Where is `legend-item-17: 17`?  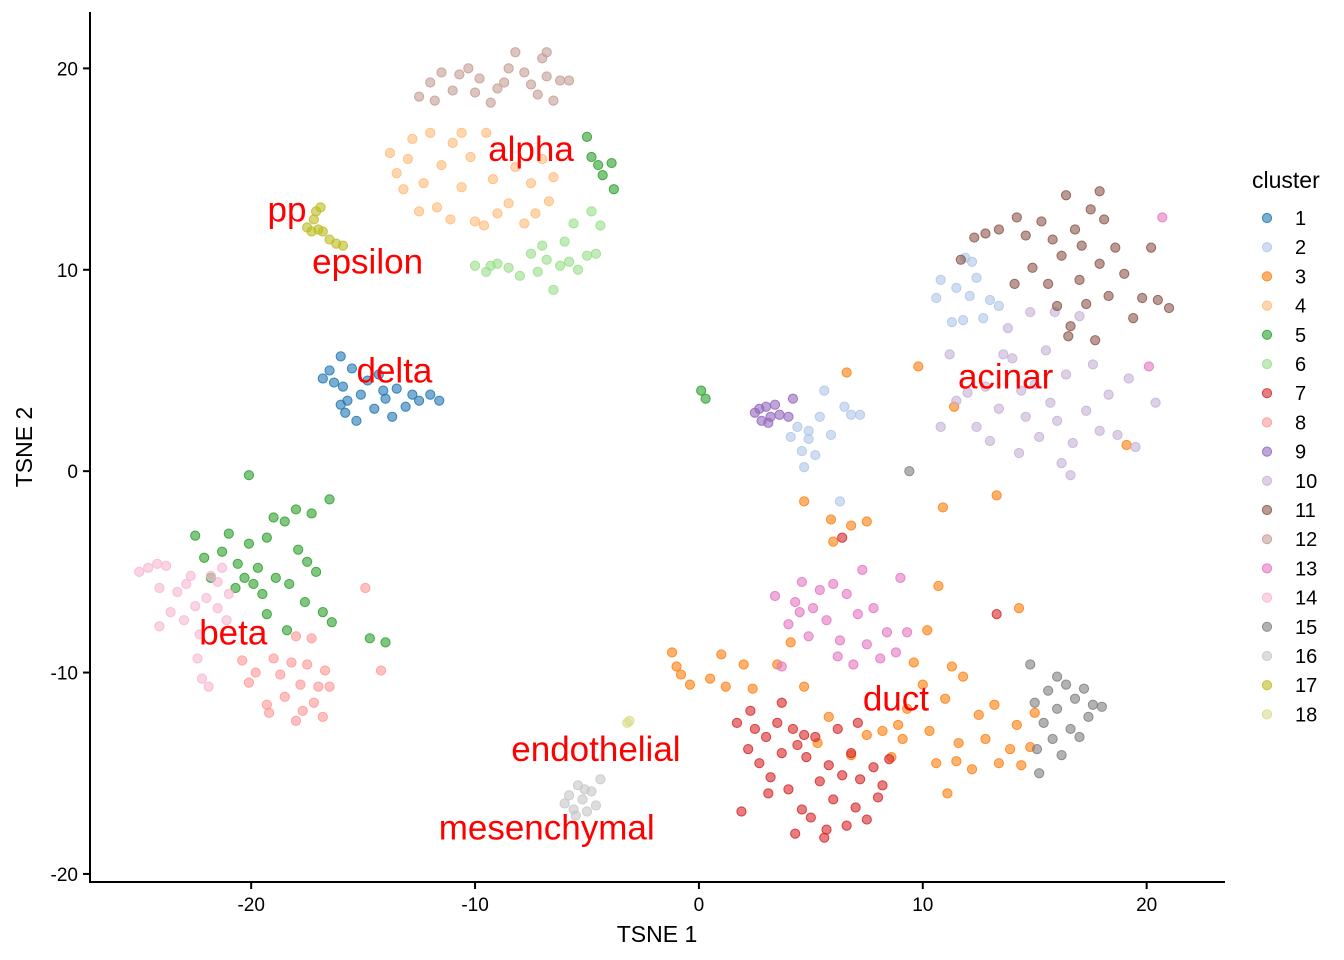 legend-item-17: 17 is located at coordinates (1289, 686).